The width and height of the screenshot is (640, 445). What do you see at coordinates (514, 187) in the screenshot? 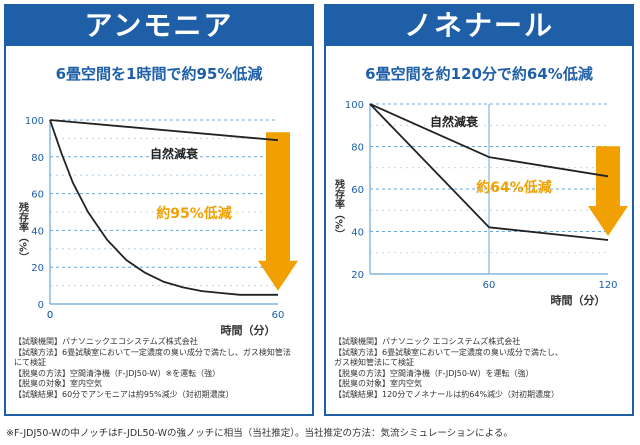
I see `reduction-annotation: 約64%低減` at bounding box center [514, 187].